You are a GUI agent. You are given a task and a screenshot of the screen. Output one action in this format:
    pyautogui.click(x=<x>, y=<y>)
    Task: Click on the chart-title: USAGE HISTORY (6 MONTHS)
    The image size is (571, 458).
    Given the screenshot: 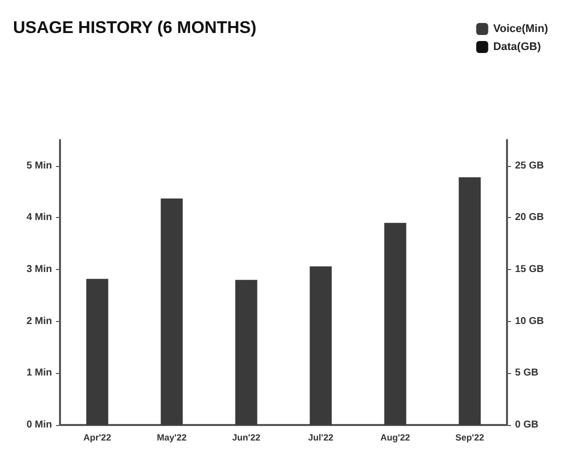 What is the action you would take?
    pyautogui.click(x=134, y=27)
    